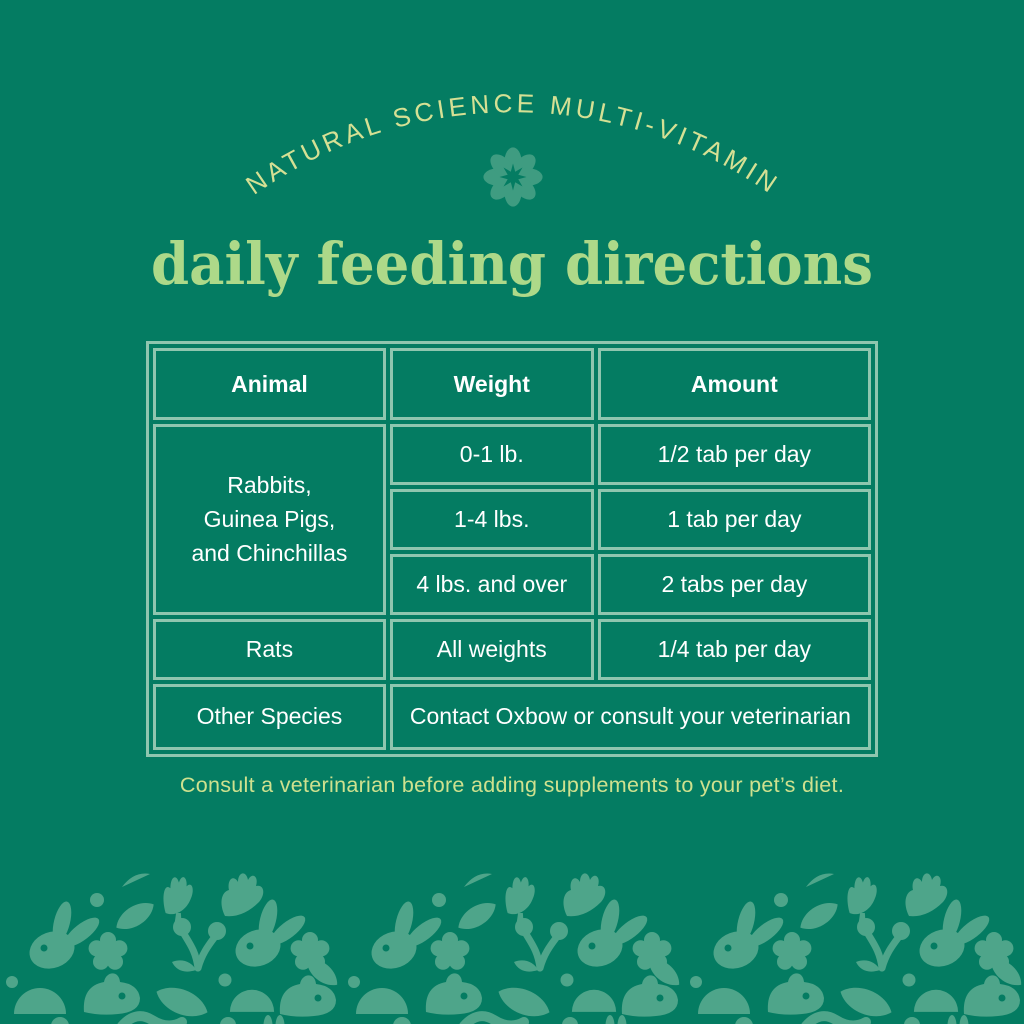 This screenshot has height=1024, width=1024. I want to click on weight-cell: 4 lbs. and over, so click(491, 584).